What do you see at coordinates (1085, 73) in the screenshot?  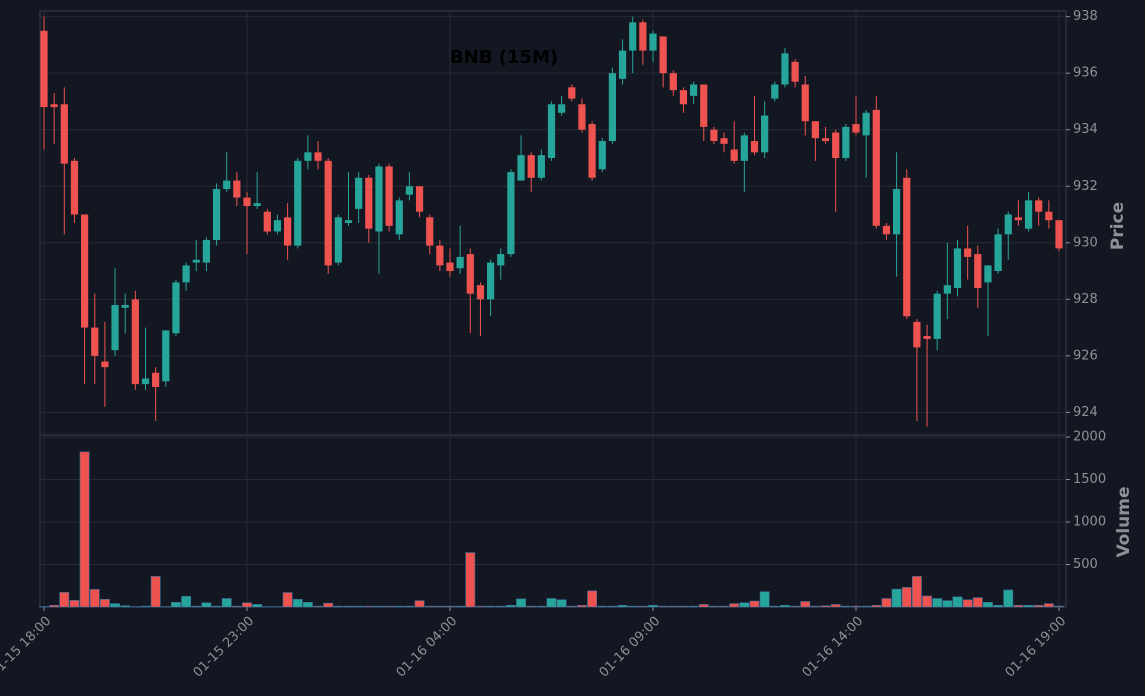 I see `y-tick-label: 936` at bounding box center [1085, 73].